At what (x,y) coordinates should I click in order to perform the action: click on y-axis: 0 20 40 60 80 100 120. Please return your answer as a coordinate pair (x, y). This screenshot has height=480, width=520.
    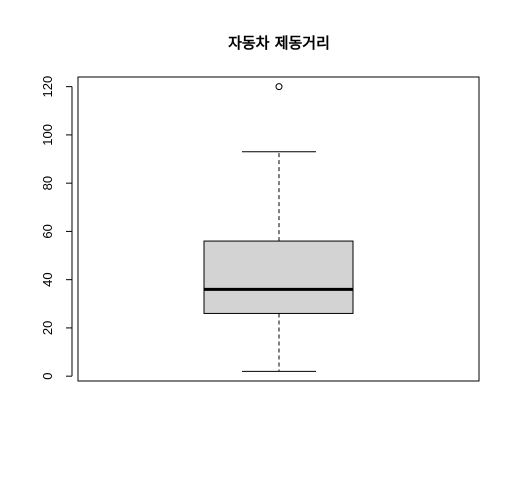
    Looking at the image, I should click on (56, 228).